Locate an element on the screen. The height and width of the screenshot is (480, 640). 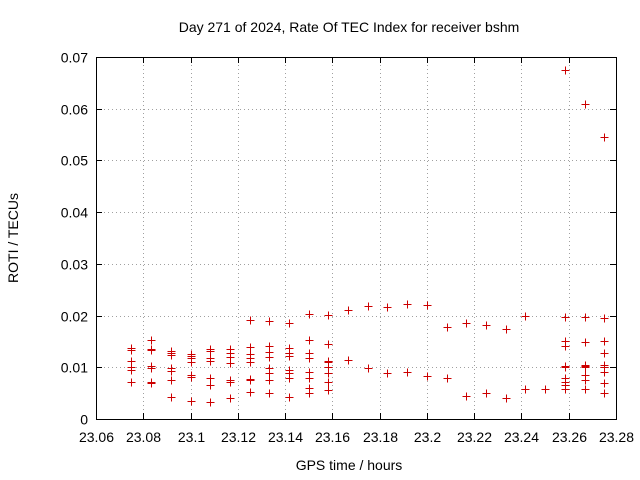
x-tick-label: 23.18 is located at coordinates (380, 437).